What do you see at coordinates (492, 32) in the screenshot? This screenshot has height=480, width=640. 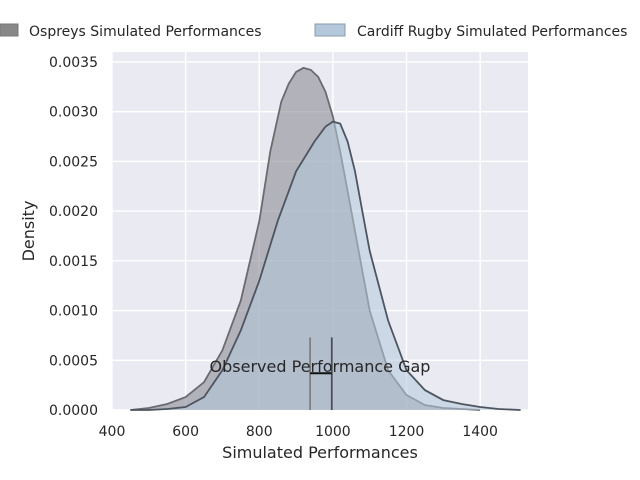 I see `legend-label-cardiff: Cardiff Rugby Simulated Performances` at bounding box center [492, 32].